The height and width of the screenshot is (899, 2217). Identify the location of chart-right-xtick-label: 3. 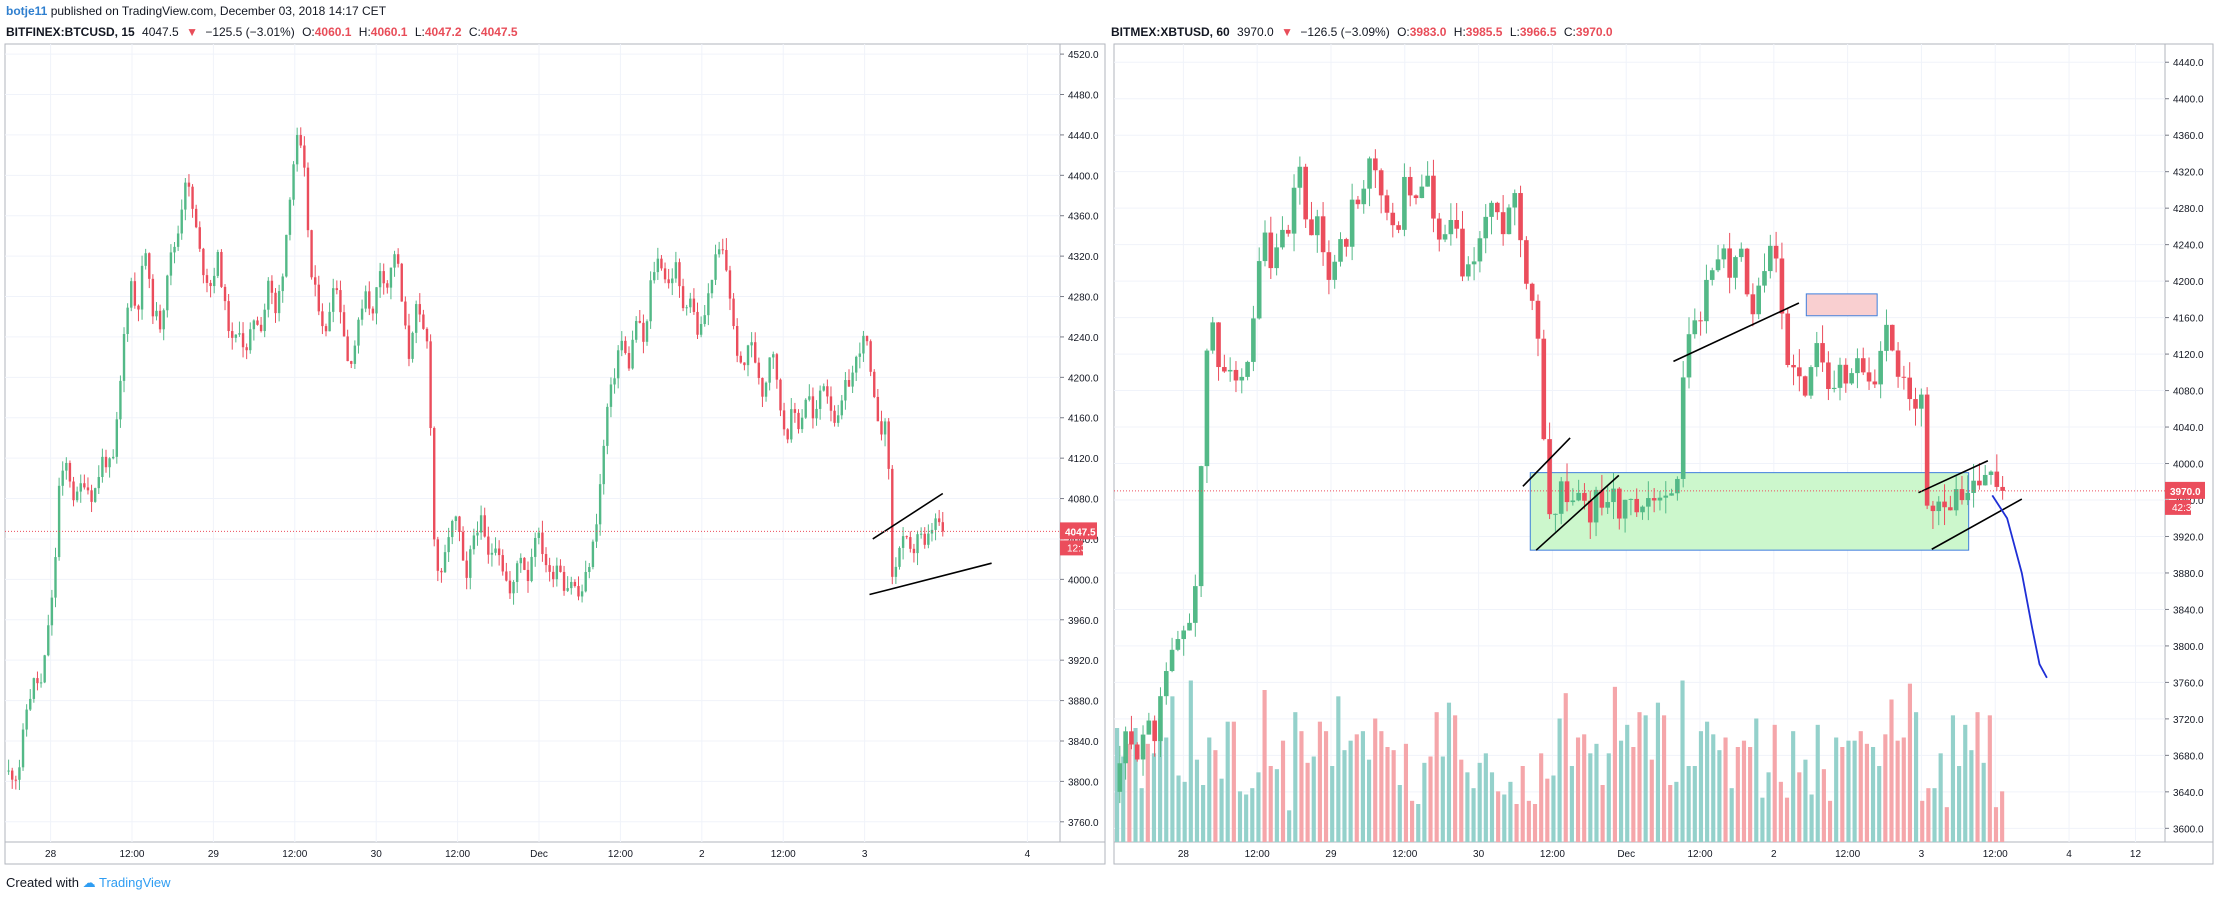
(1922, 854).